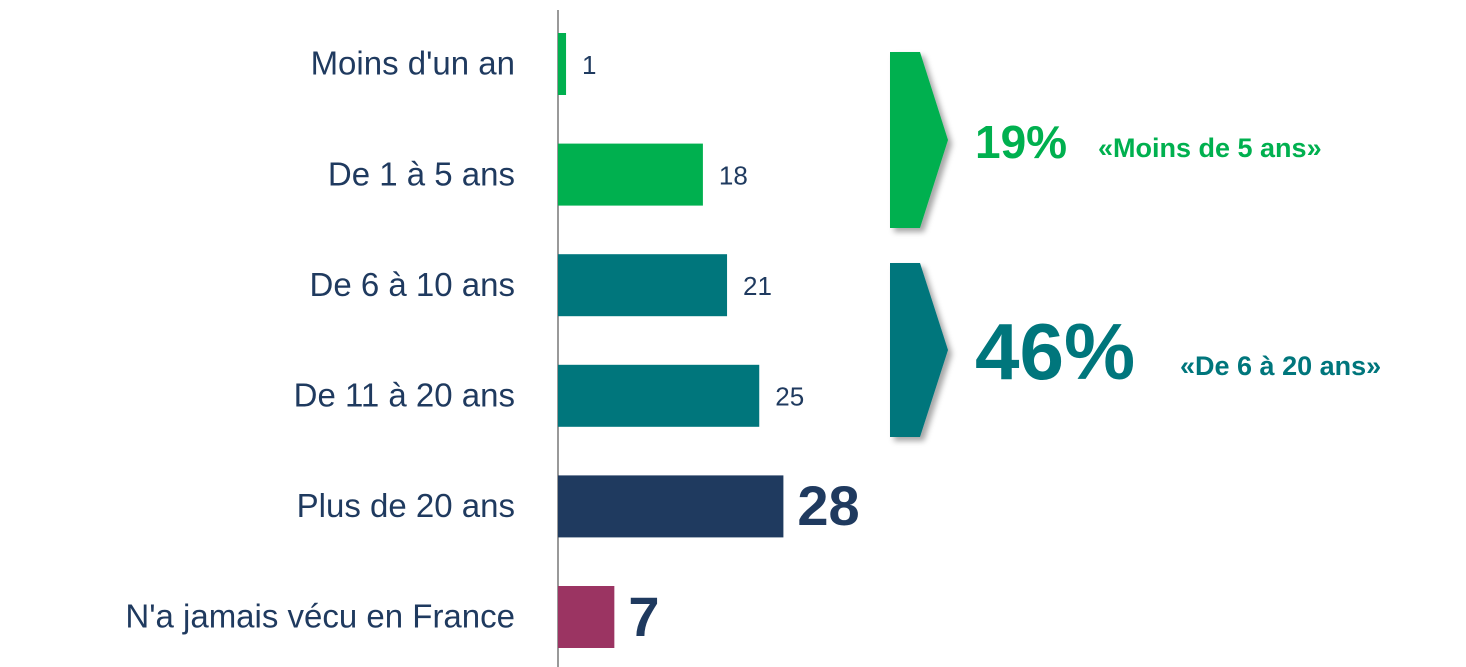 This screenshot has width=1466, height=667. What do you see at coordinates (589, 65) in the screenshot?
I see `value-label: 1` at bounding box center [589, 65].